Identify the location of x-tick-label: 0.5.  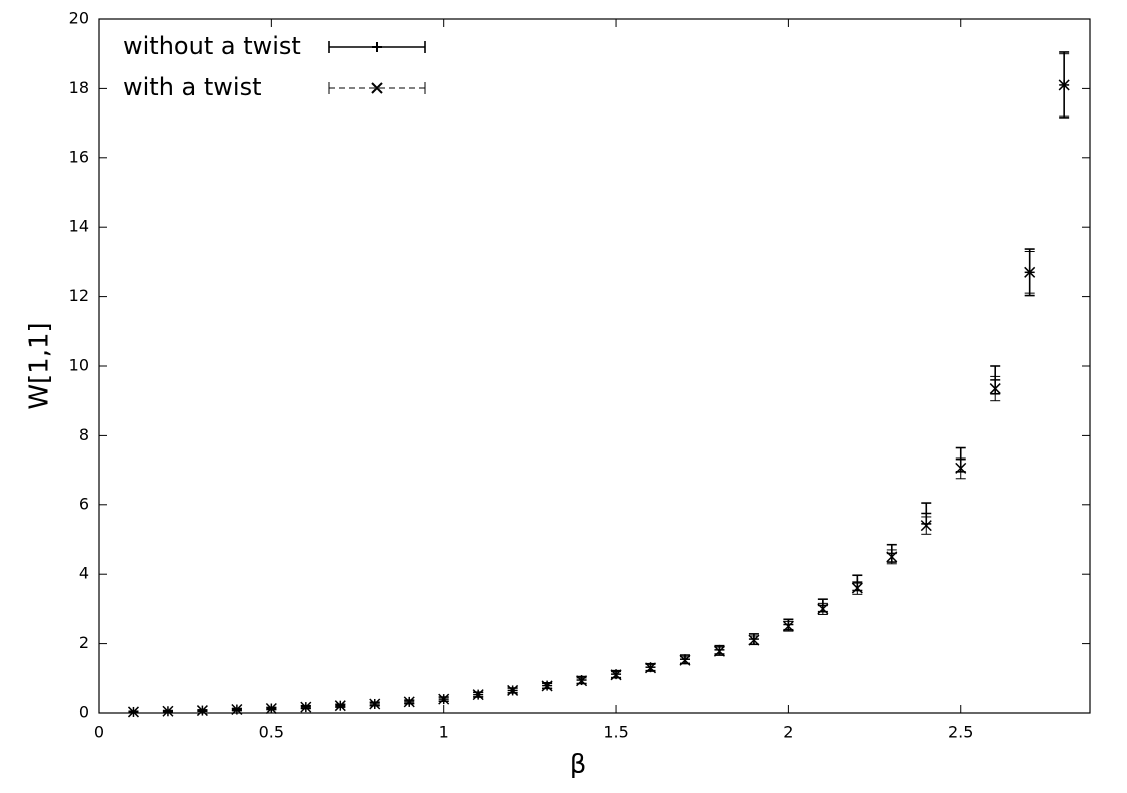
(271, 732).